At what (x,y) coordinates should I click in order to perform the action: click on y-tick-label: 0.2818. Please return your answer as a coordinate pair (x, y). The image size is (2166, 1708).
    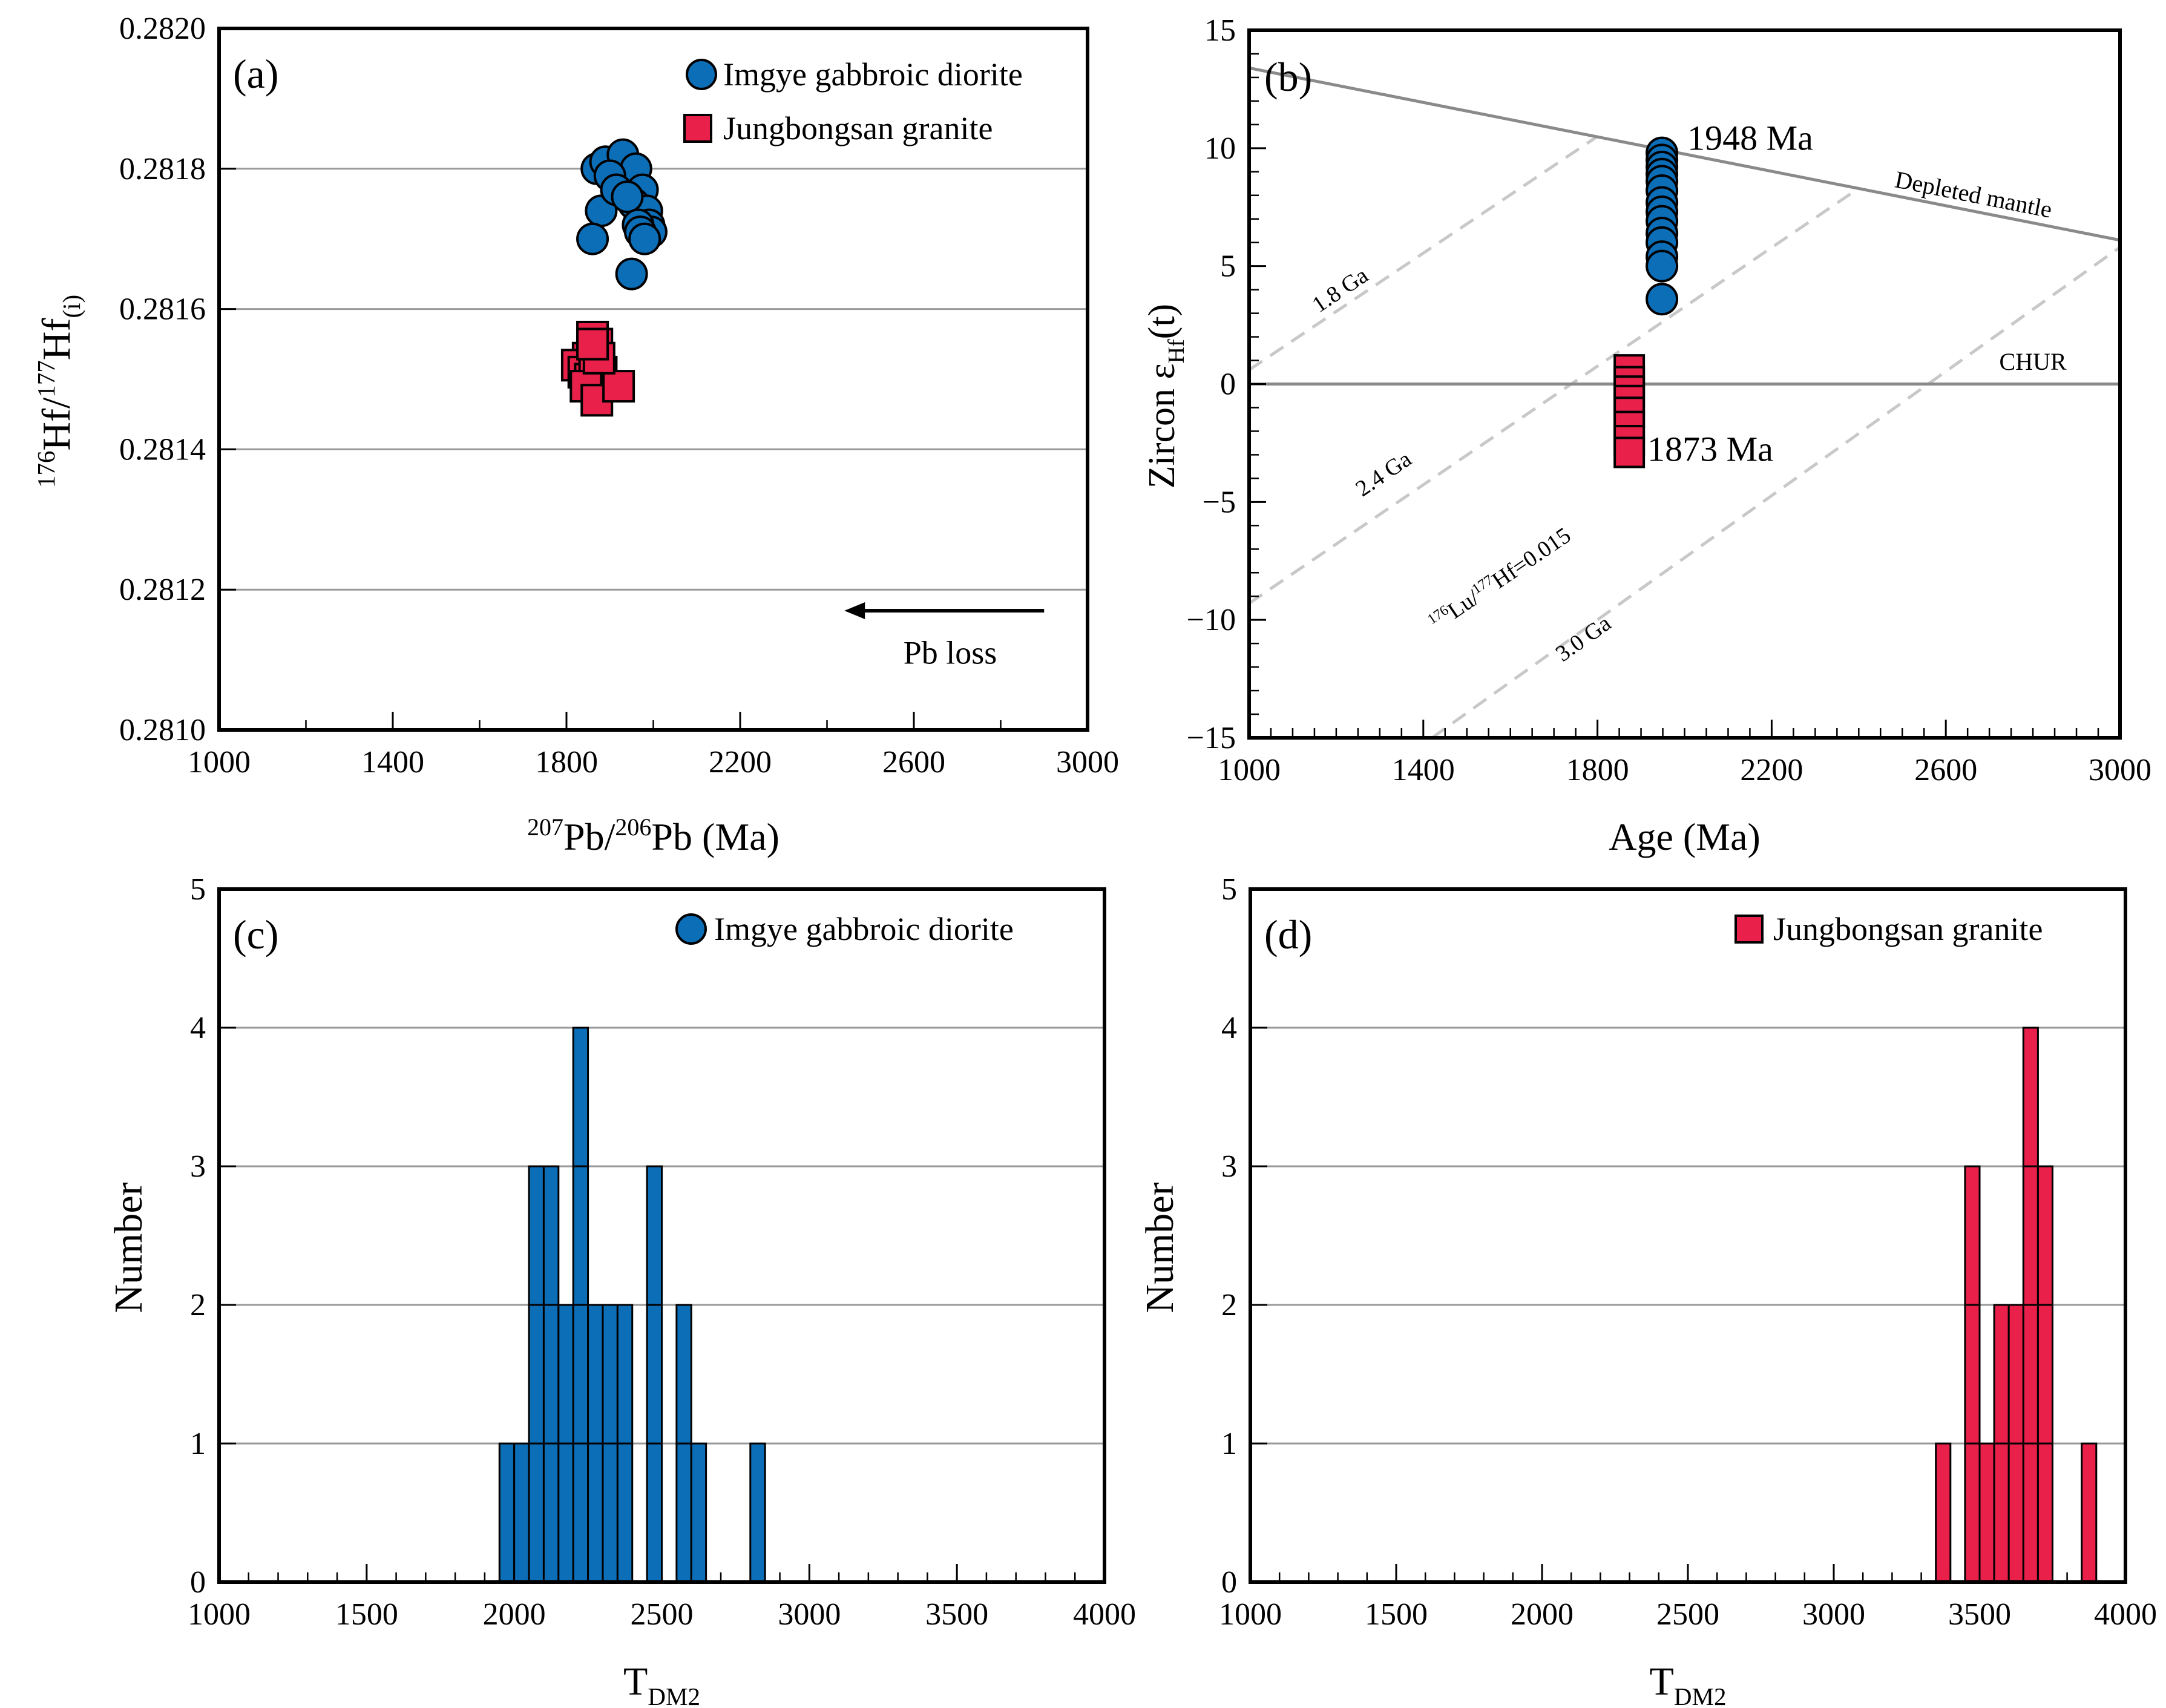
    Looking at the image, I should click on (163, 169).